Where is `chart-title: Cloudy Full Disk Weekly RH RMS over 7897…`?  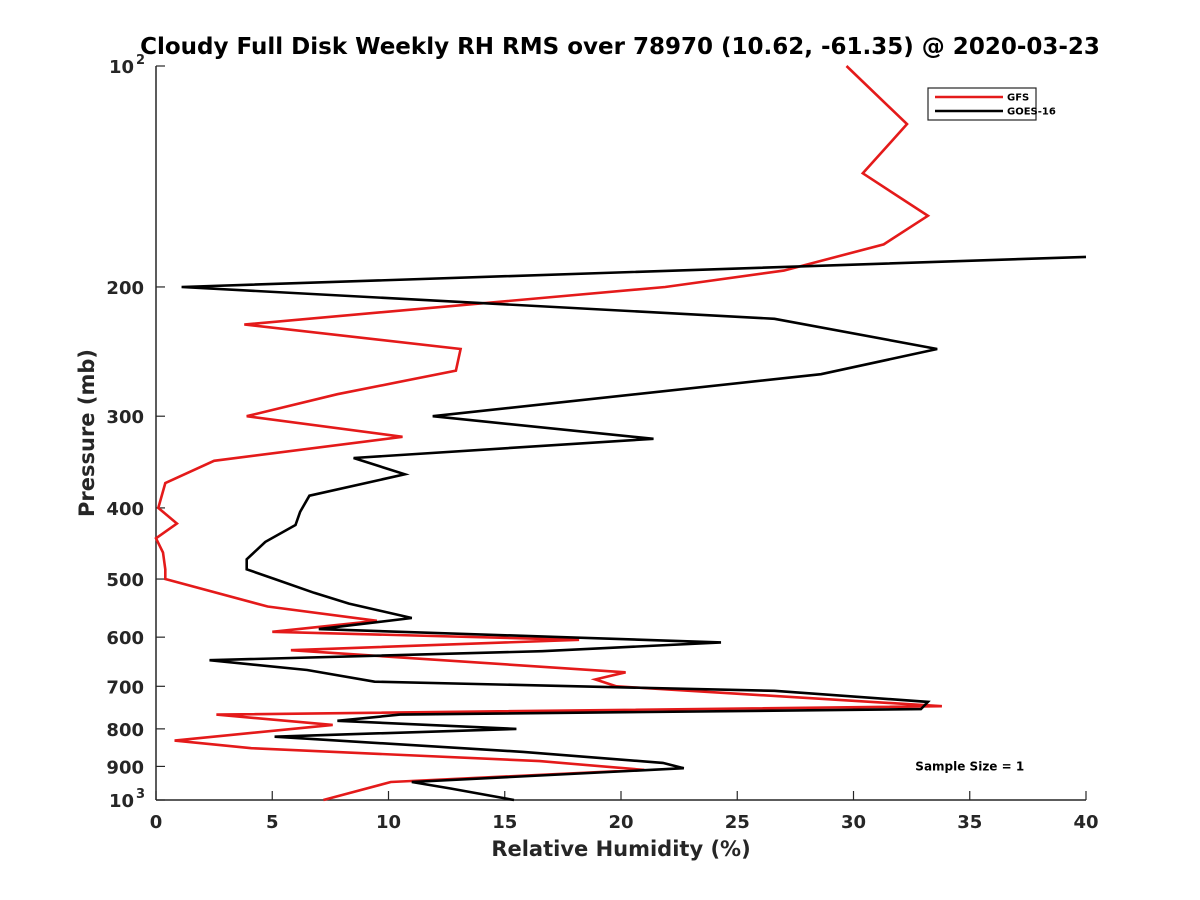
chart-title: Cloudy Full Disk Weekly RH RMS over 7897… is located at coordinates (620, 47).